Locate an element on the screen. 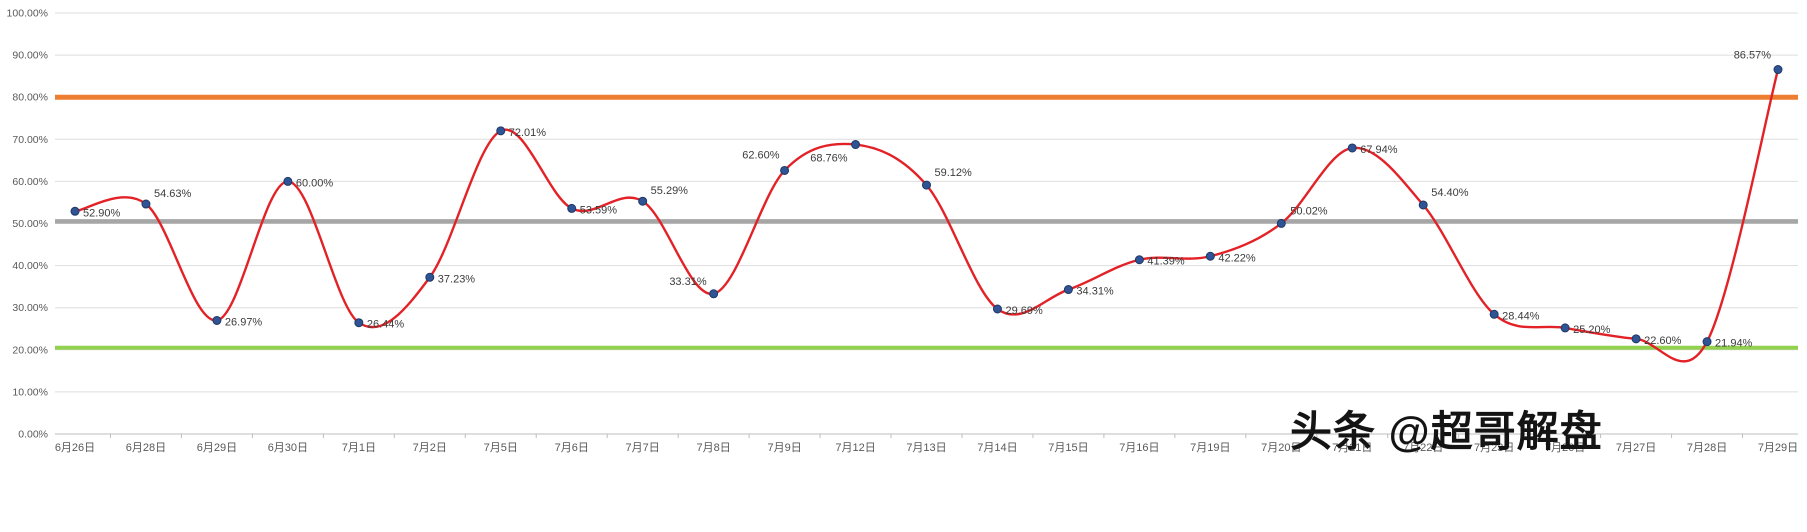 Image resolution: width=1807 pixels, height=532 pixels. y-tick-label: 30.00% is located at coordinates (30, 308).